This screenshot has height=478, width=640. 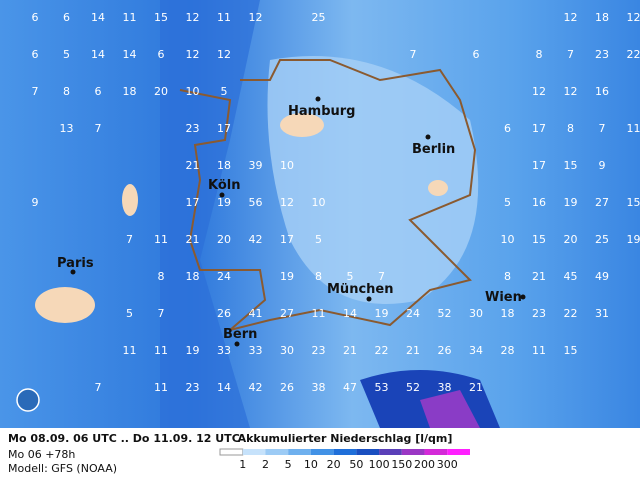 What do you see at coordinates (256, 350) in the screenshot?
I see `grid-value: 33` at bounding box center [256, 350].